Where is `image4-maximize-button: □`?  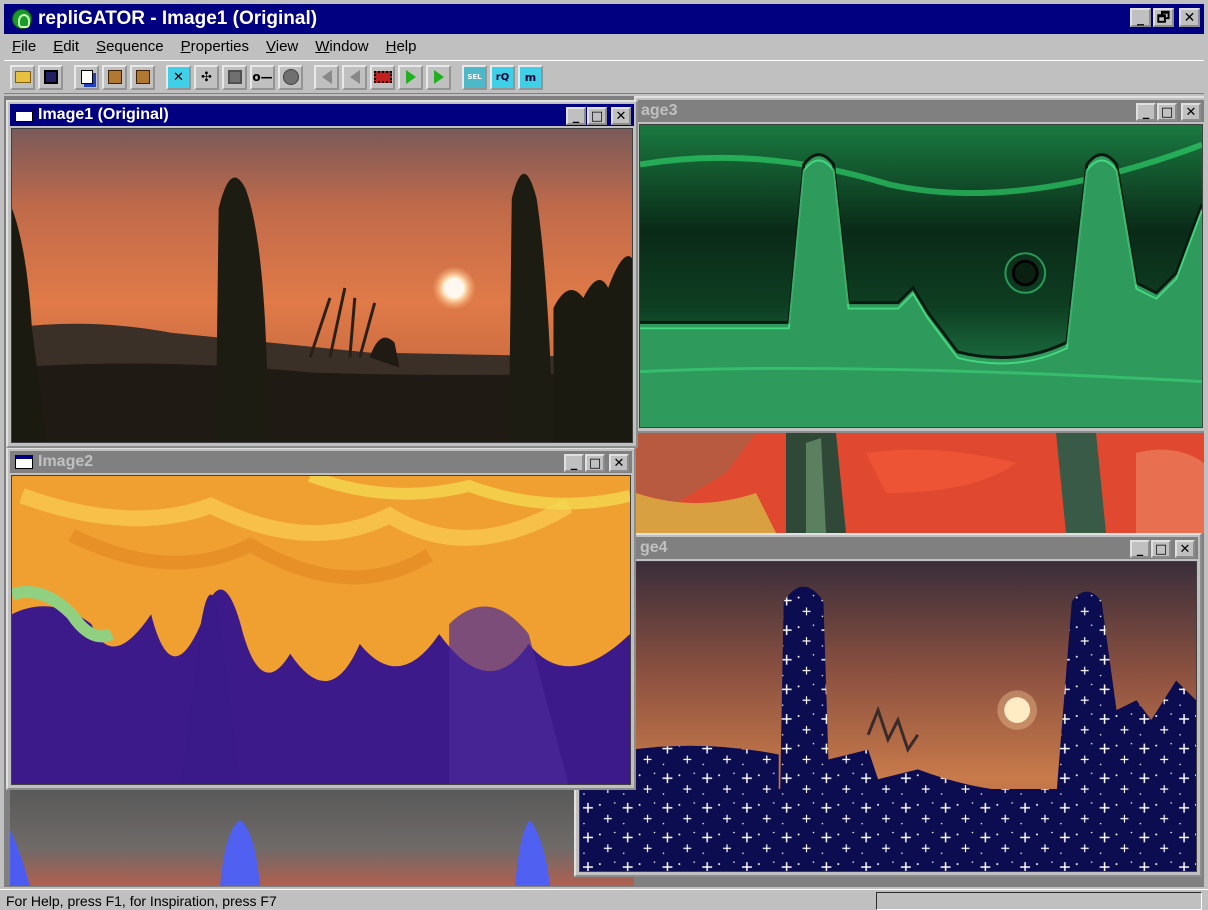 image4-maximize-button: □ is located at coordinates (1161, 549).